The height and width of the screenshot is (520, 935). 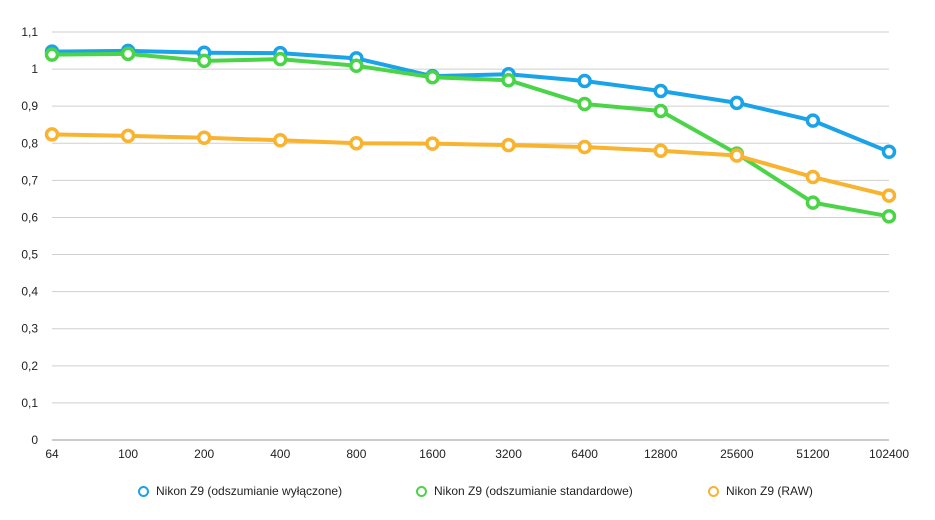 I want to click on y-tick-label: 0,9, so click(x=29, y=106).